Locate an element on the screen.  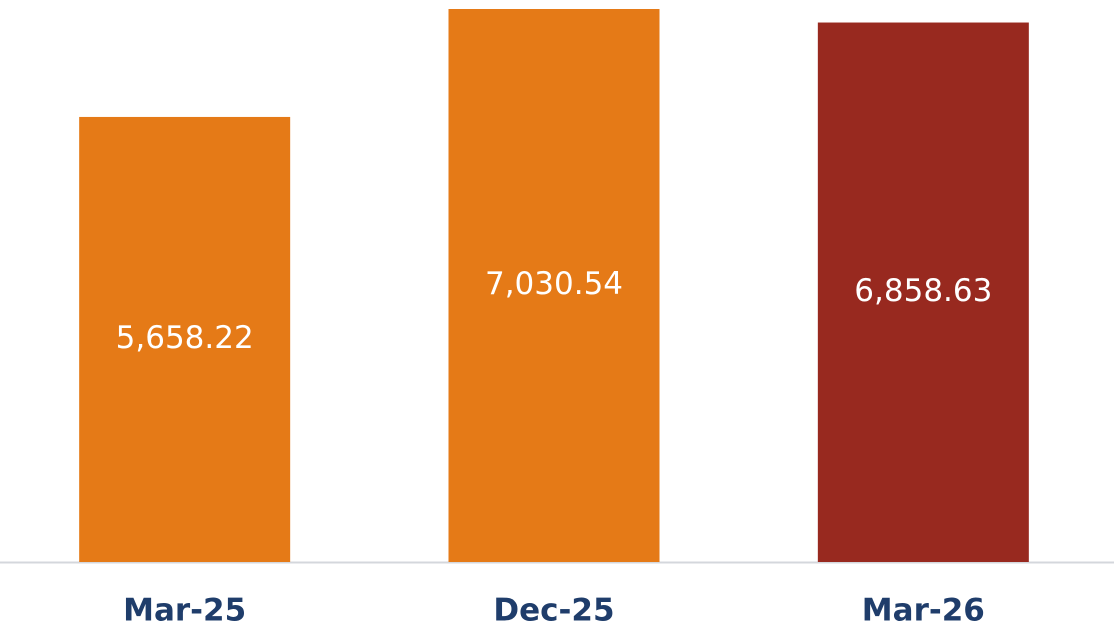
value-label: 6,858.63 is located at coordinates (923, 291).